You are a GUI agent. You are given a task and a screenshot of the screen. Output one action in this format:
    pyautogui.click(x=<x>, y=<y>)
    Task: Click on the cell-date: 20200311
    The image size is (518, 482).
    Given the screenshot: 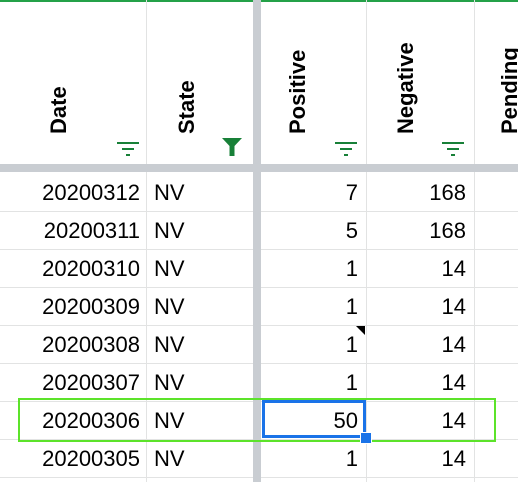 What is the action you would take?
    pyautogui.click(x=91, y=230)
    